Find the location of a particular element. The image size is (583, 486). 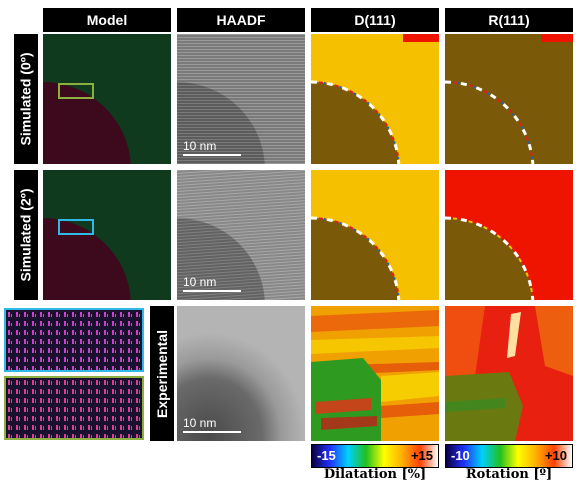

column-header-model: Model is located at coordinates (107, 20).